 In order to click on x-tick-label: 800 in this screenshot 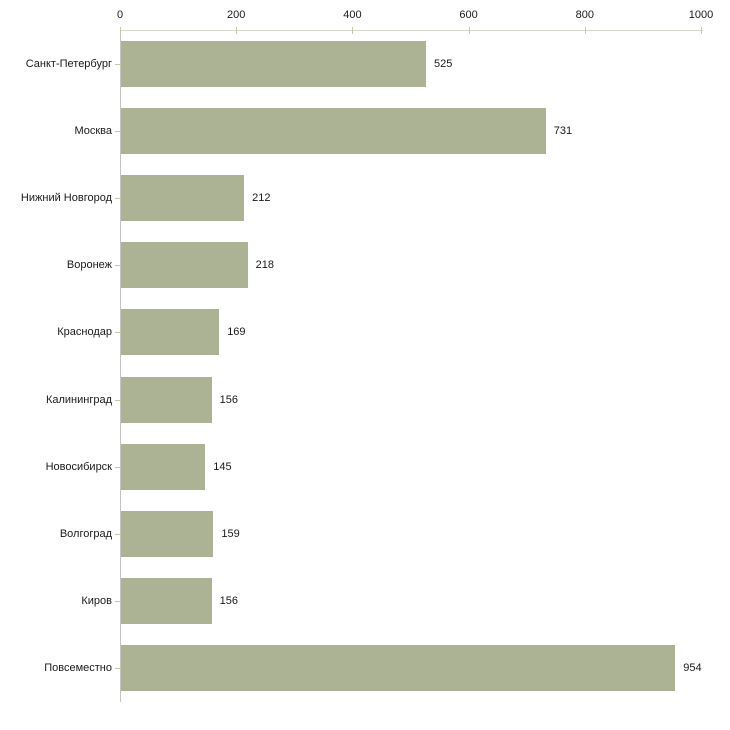, I will do `click(584, 15)`.